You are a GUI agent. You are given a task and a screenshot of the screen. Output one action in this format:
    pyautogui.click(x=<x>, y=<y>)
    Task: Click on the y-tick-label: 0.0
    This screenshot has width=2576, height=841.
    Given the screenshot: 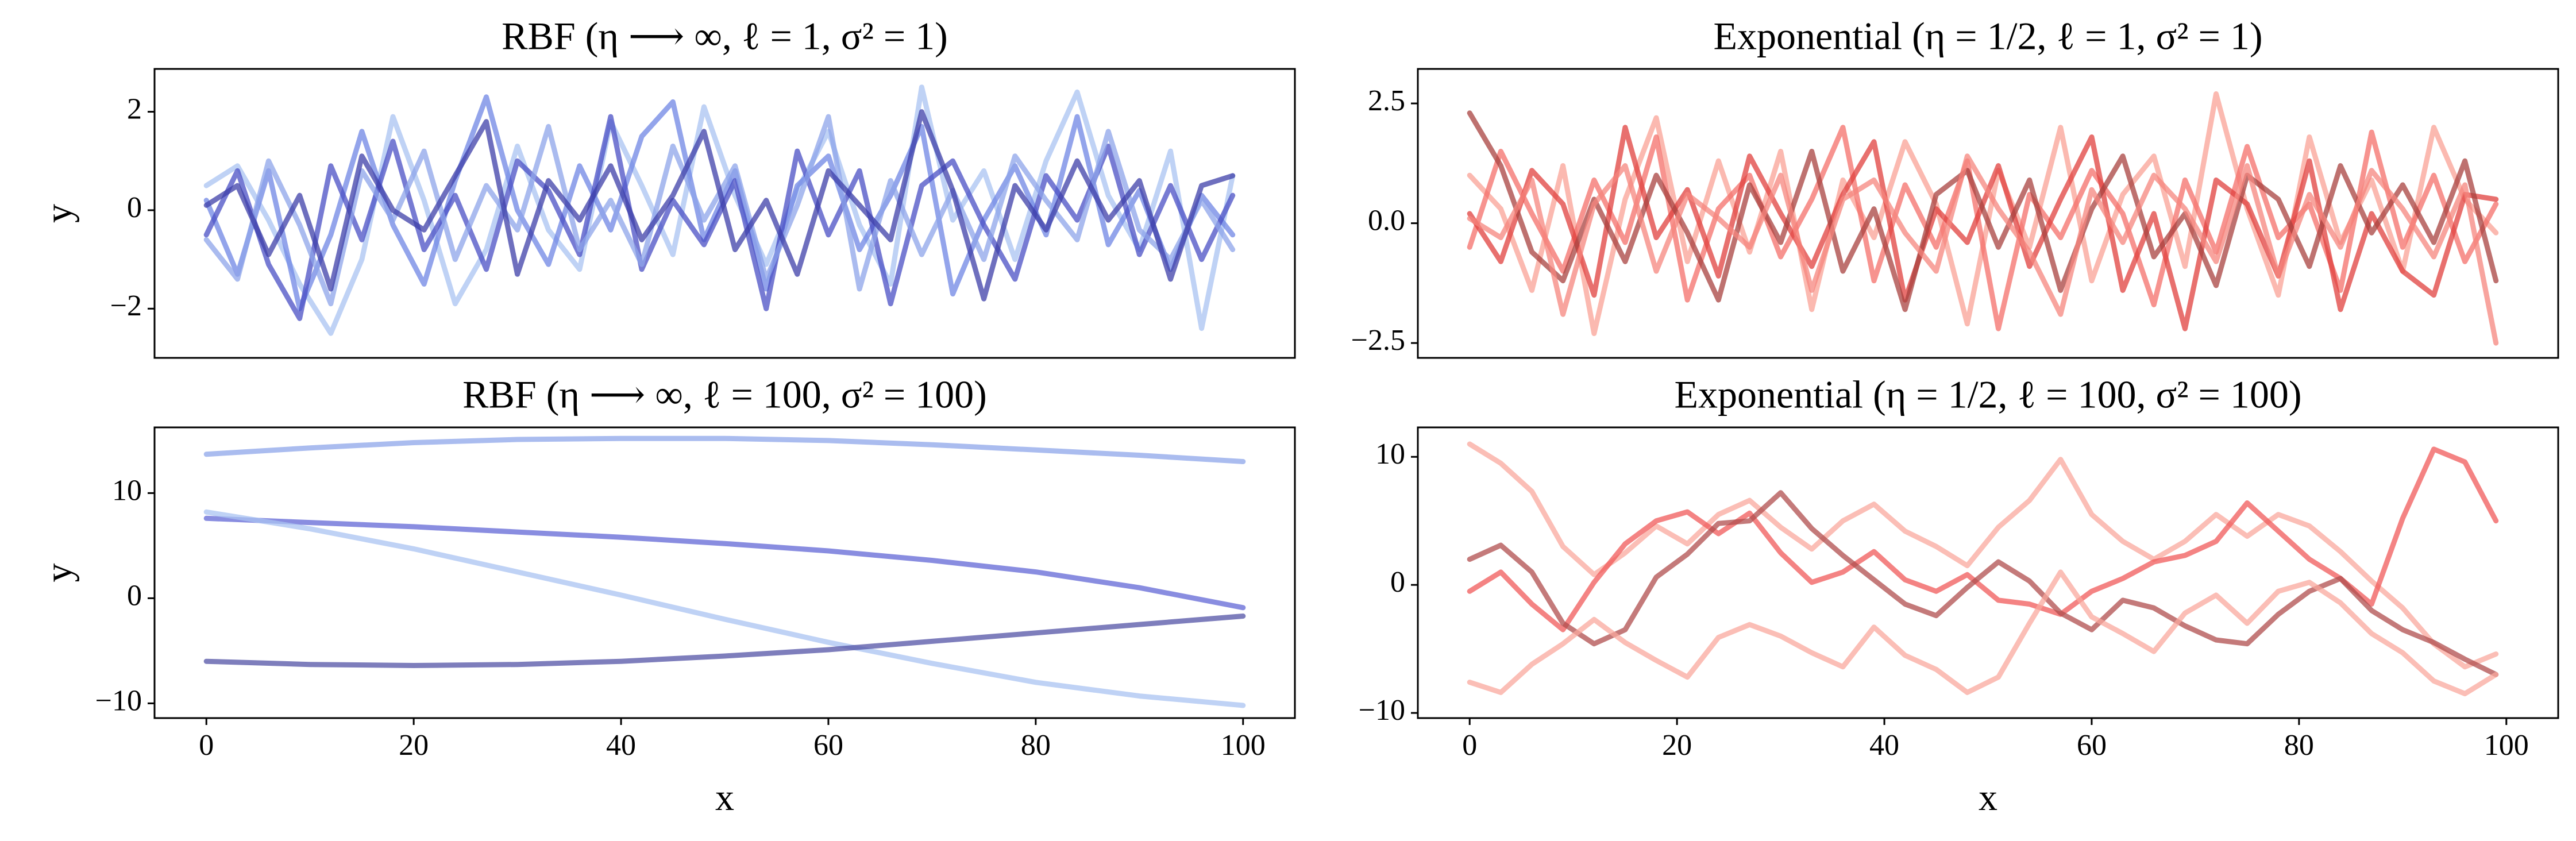 What is the action you would take?
    pyautogui.click(x=1386, y=221)
    